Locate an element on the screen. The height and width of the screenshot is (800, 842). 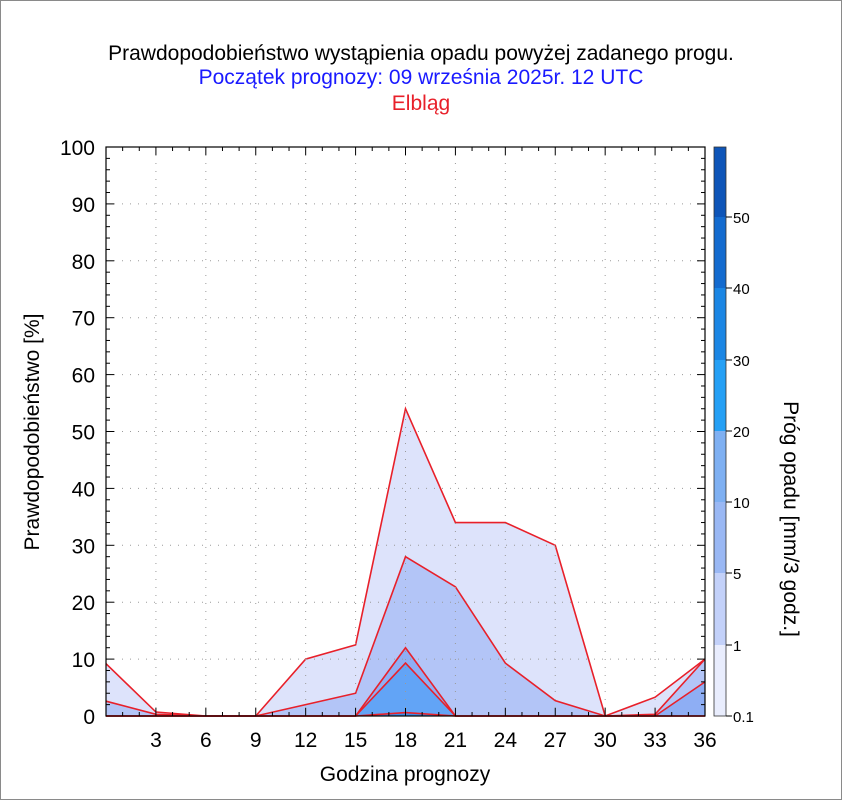
y-axis-title: Prawdopodobieństwo [%] is located at coordinates (32, 432).